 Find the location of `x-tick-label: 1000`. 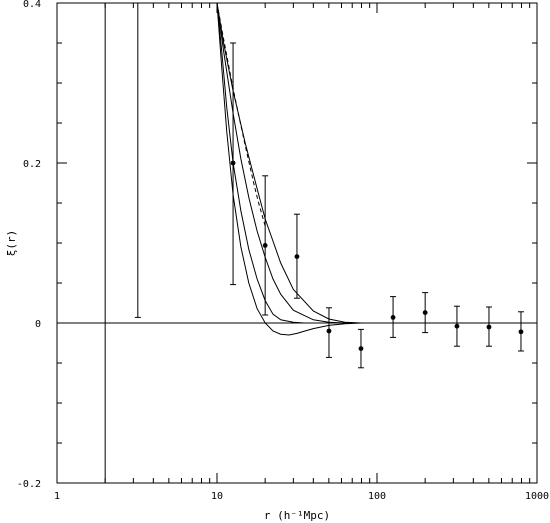

x-tick-label: 1000 is located at coordinates (537, 496).